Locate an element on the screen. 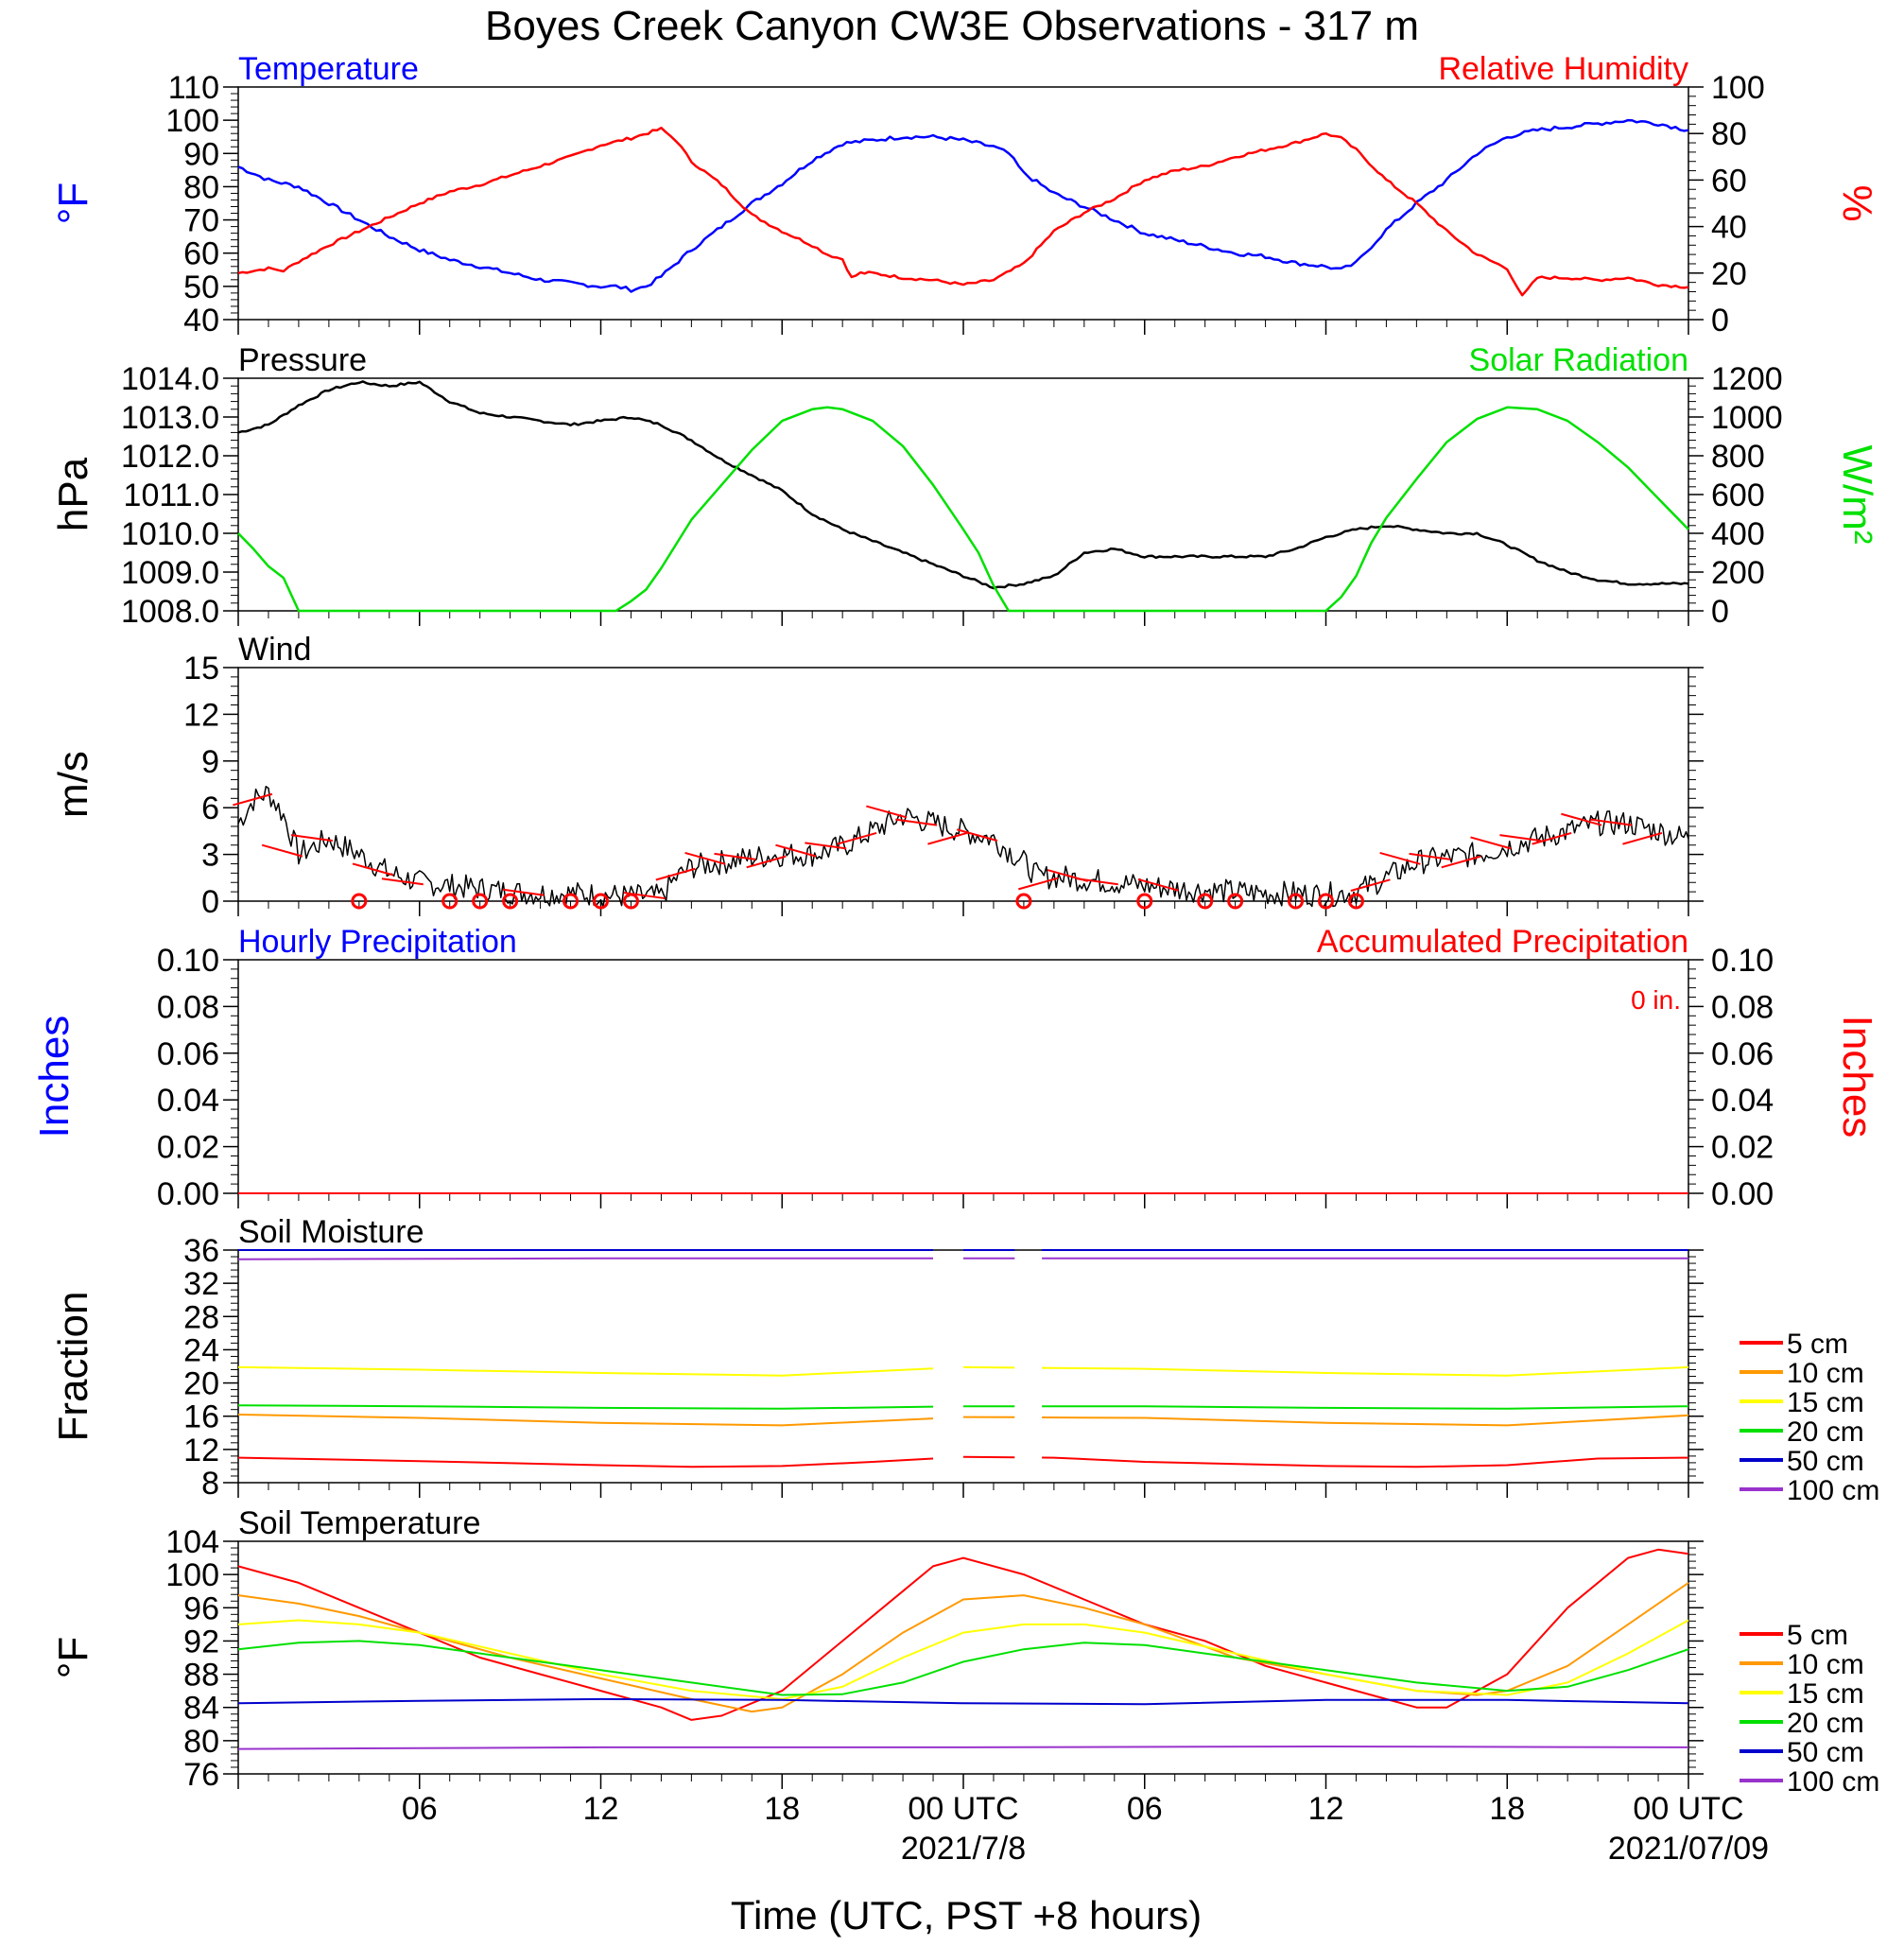  panel-left-title: Soil Moisture is located at coordinates (331, 1232).